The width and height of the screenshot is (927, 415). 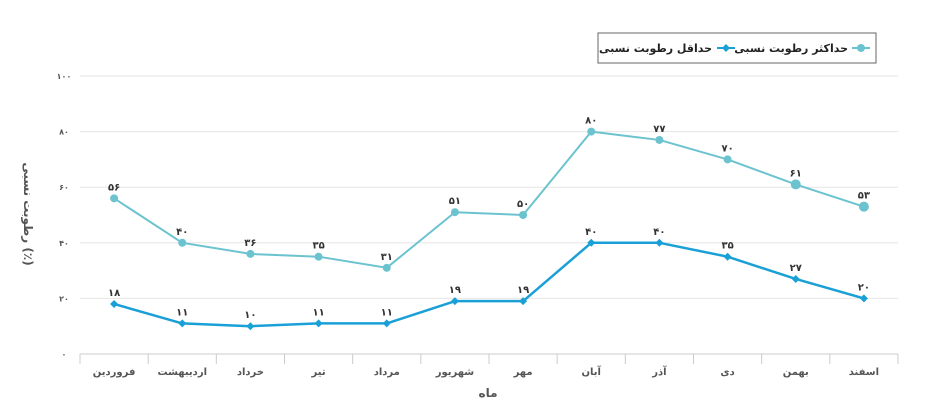 I want to click on data-label: ۵۱, so click(x=455, y=201).